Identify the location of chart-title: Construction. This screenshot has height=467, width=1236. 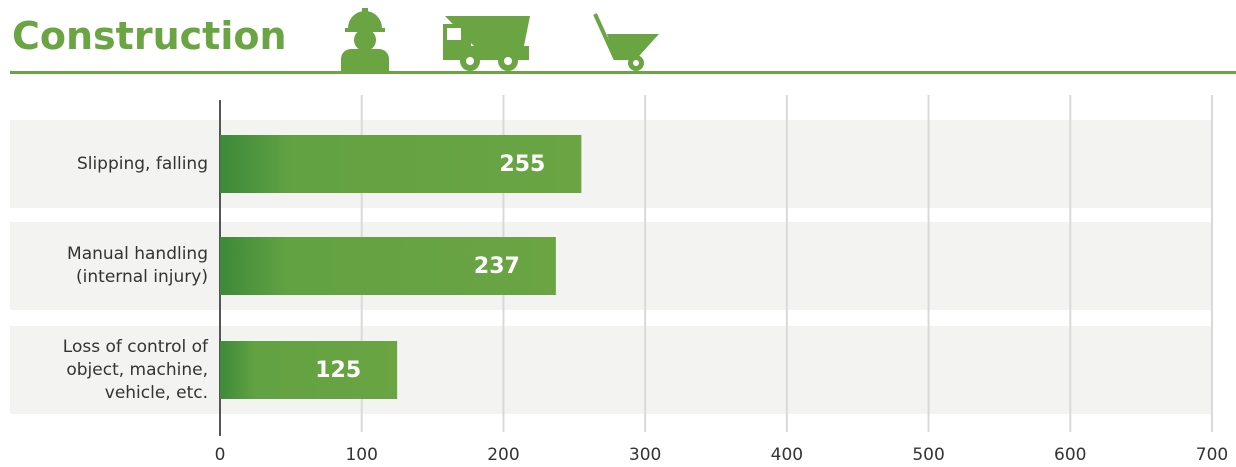
(149, 36).